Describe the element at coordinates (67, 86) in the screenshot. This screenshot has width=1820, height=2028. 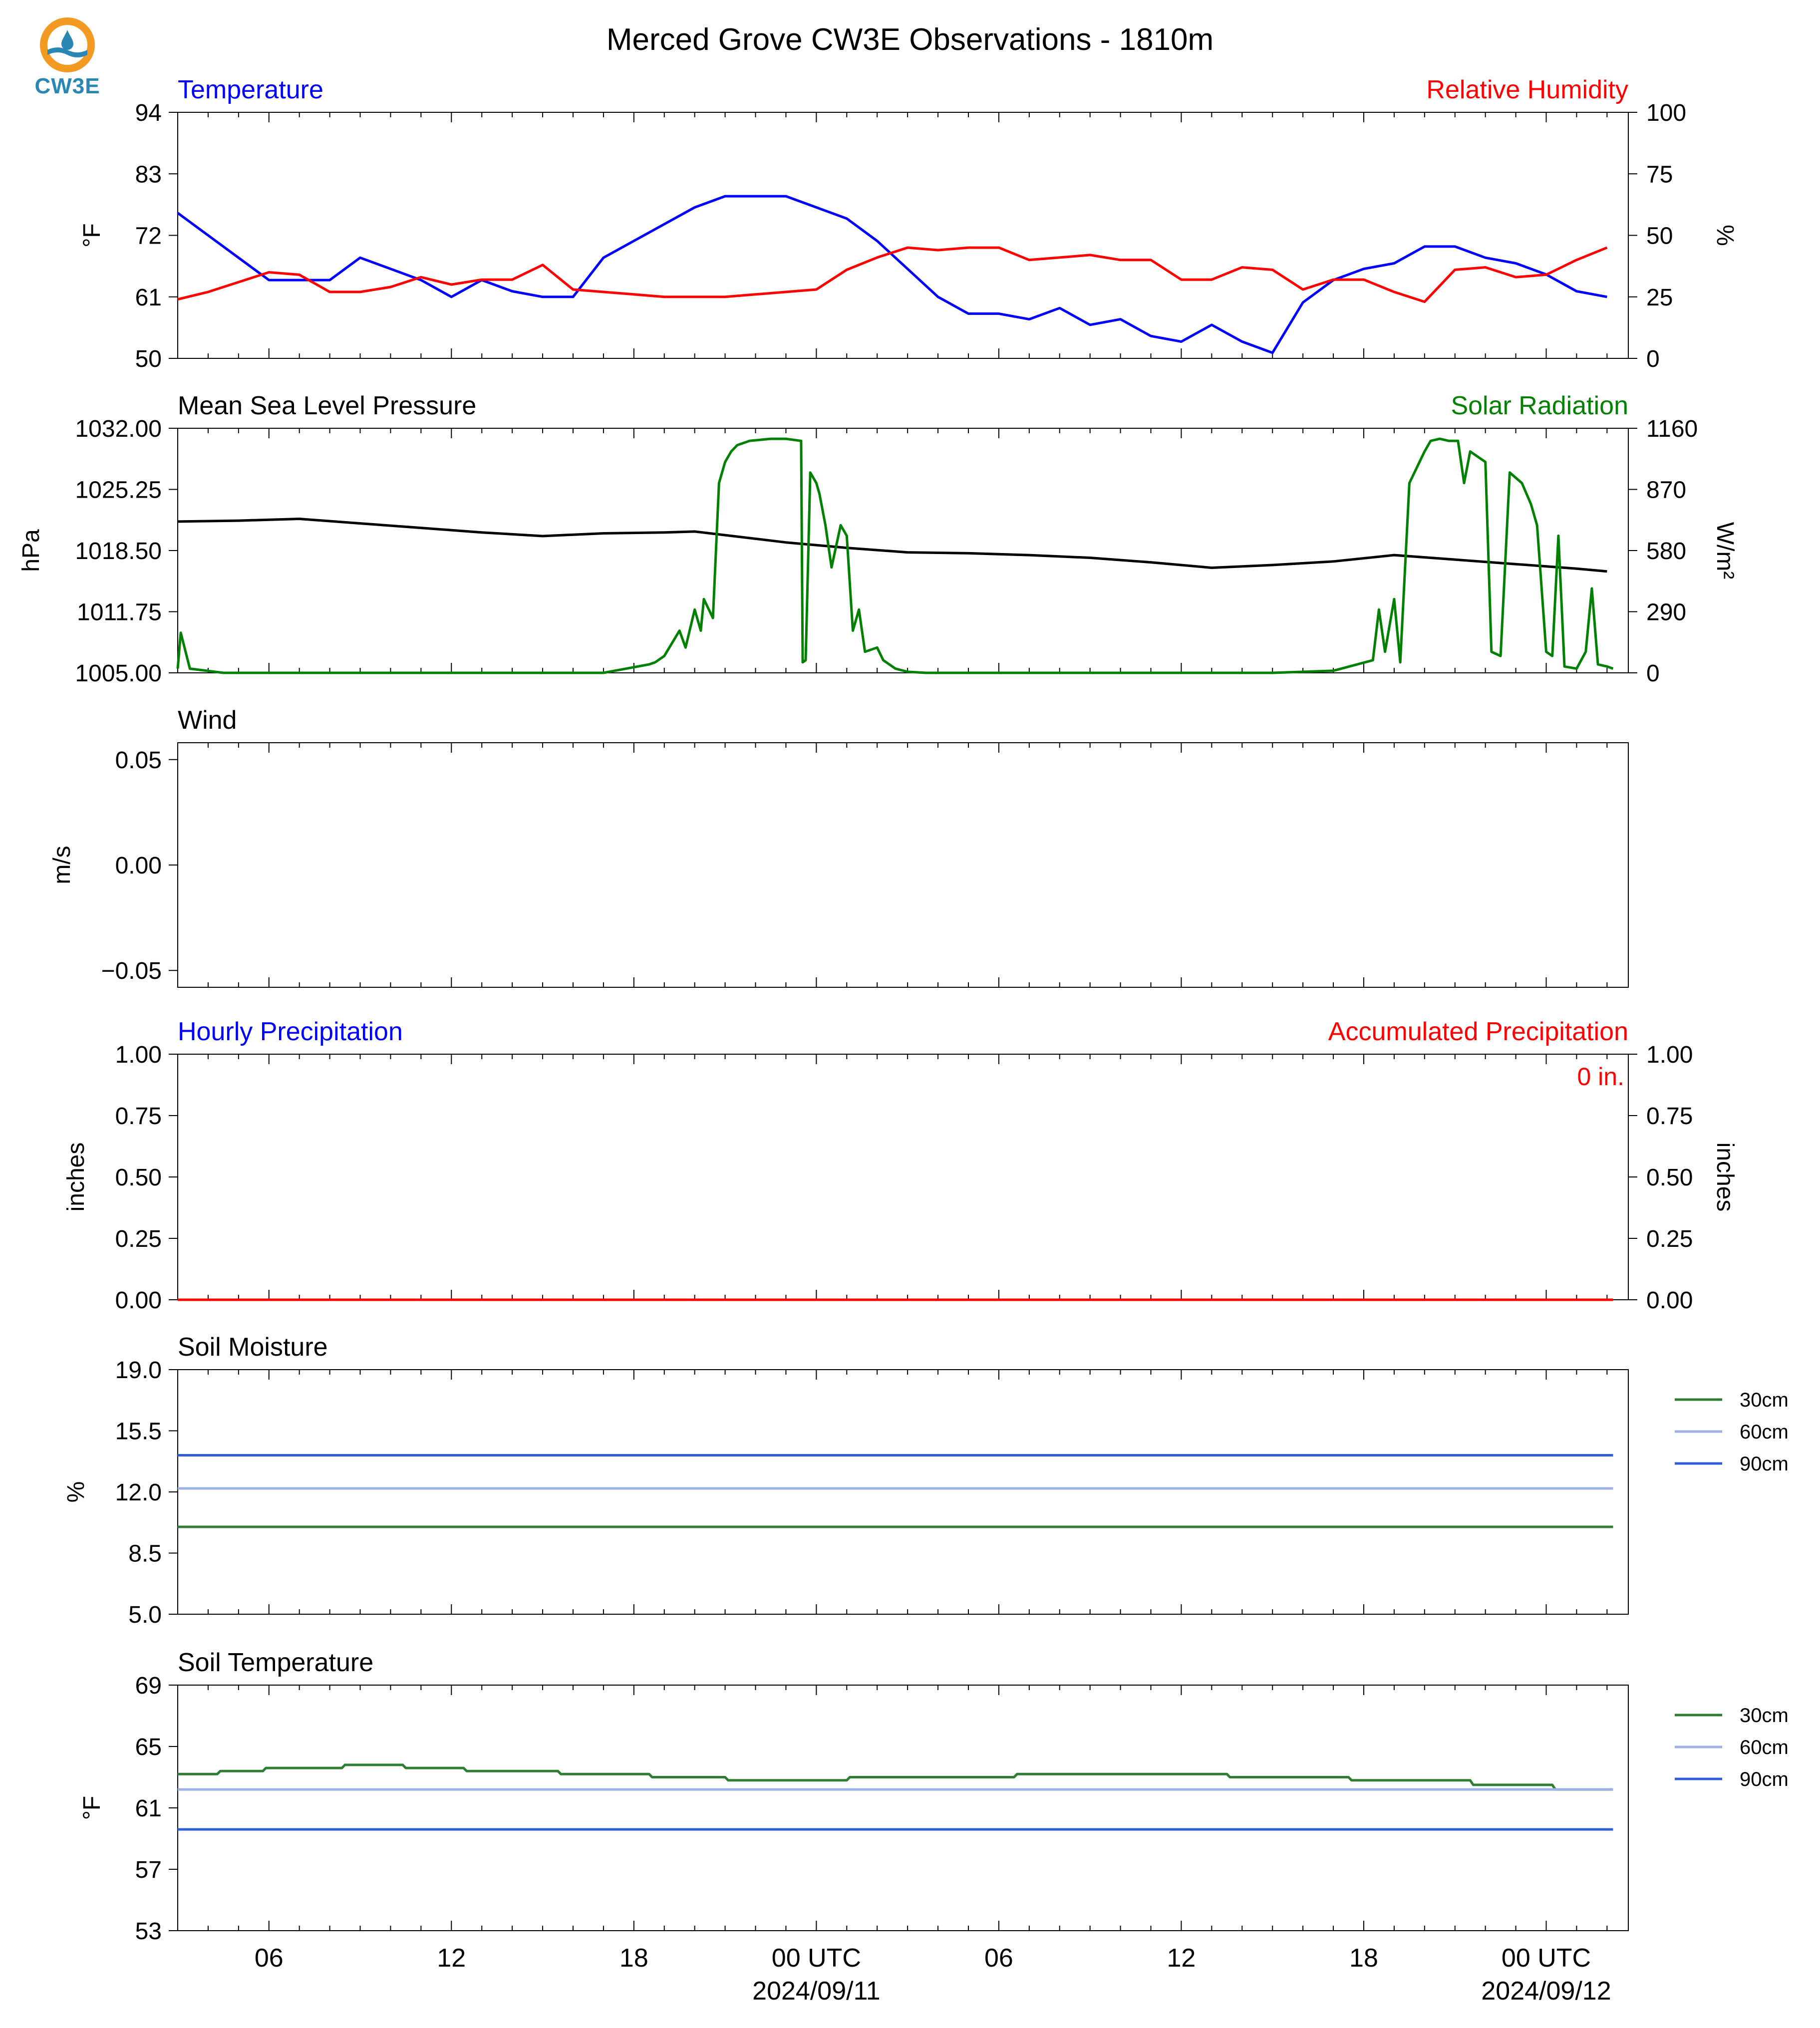
I see `cw3e-logo-text: CW3E` at that location.